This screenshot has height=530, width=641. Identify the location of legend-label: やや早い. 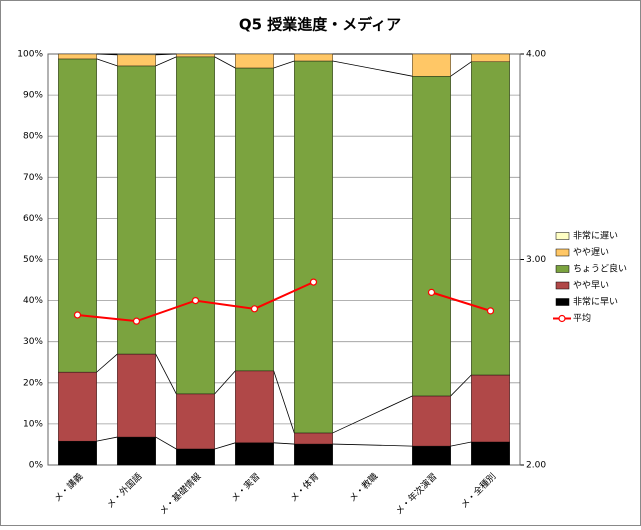
(591, 285).